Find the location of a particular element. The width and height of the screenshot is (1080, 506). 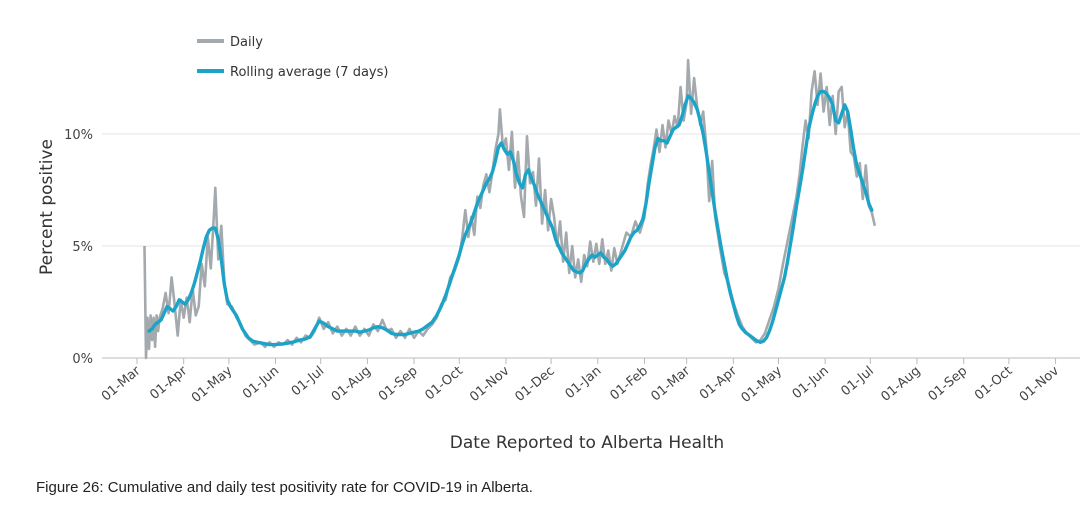

x-tick-label: 01-Dec is located at coordinates (534, 384).